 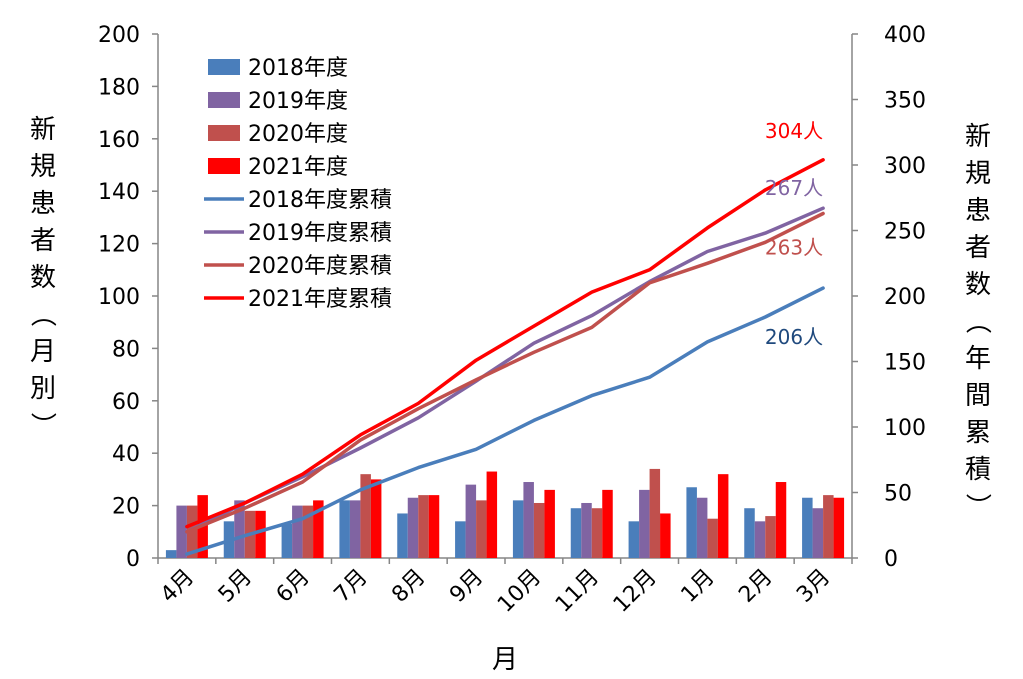 I want to click on left-tick-label: 180, so click(x=119, y=87).